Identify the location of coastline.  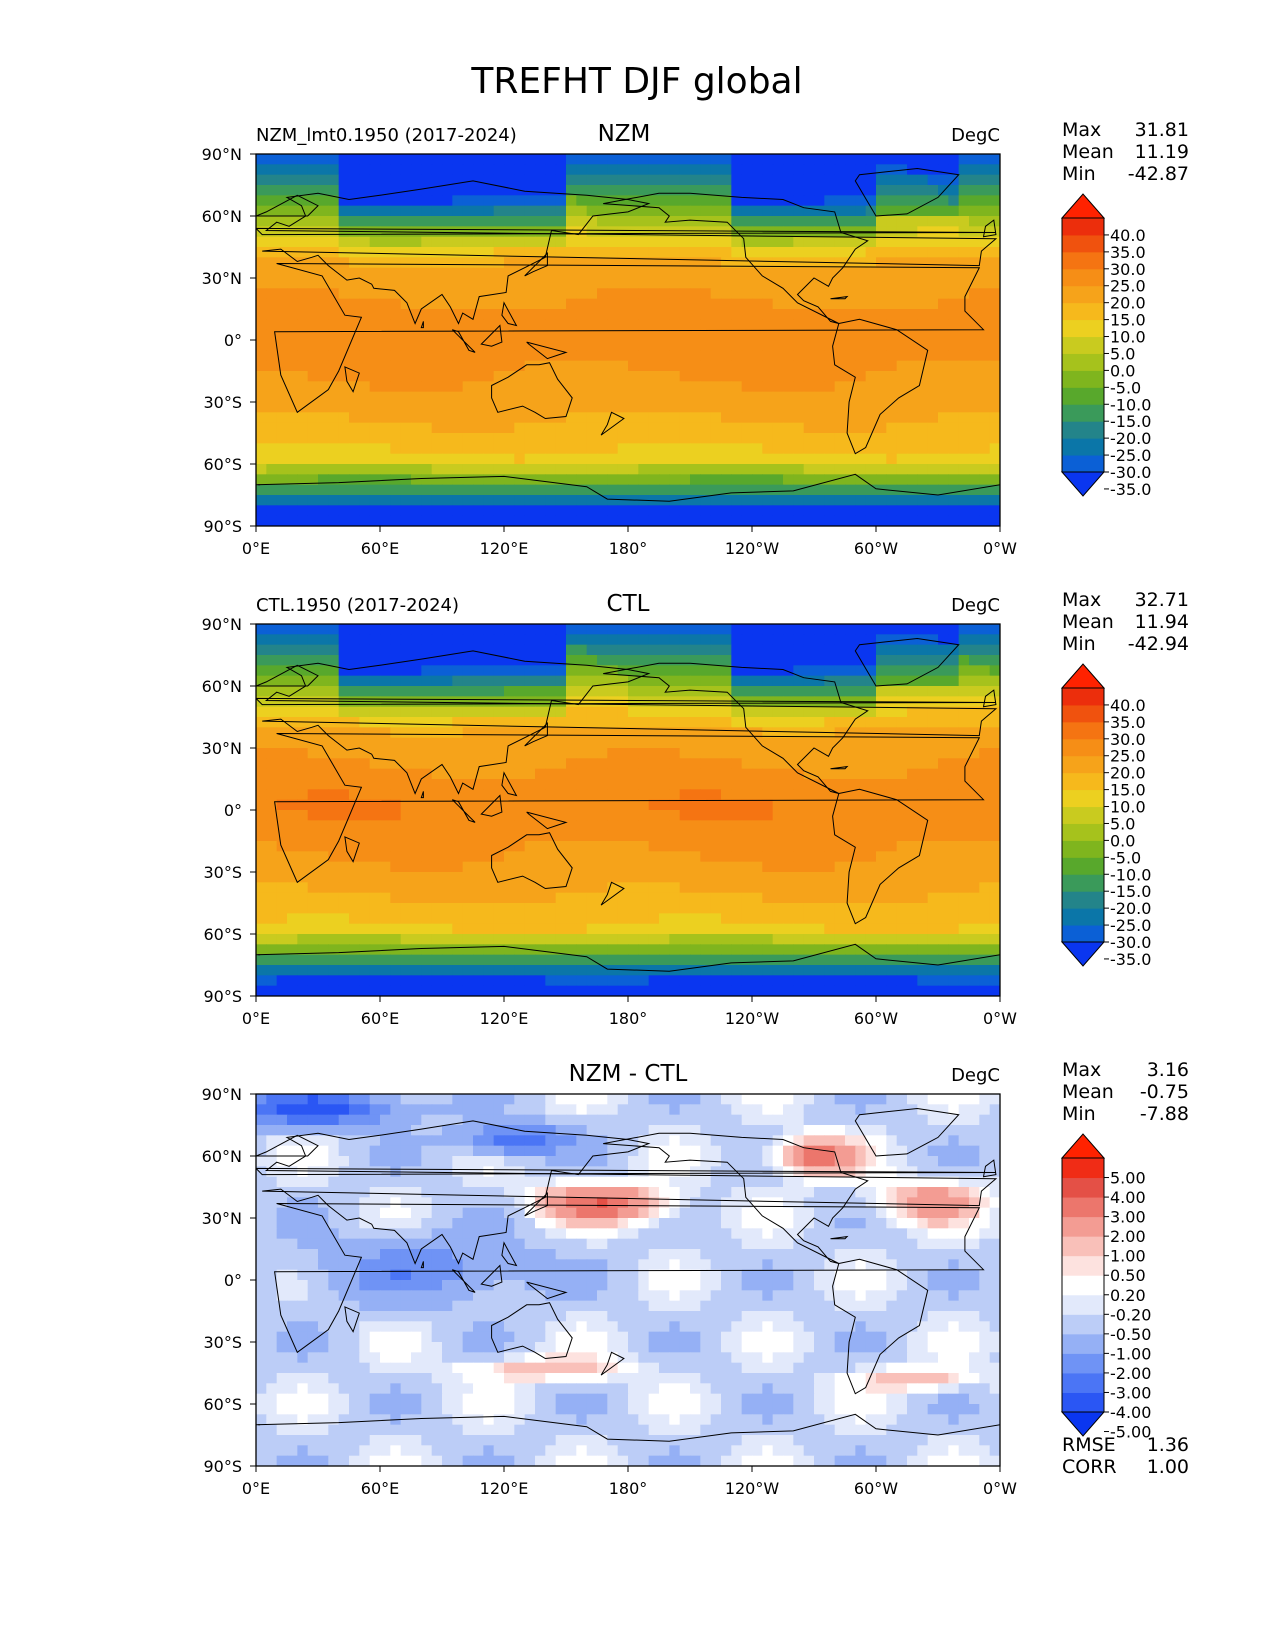
(839, 297).